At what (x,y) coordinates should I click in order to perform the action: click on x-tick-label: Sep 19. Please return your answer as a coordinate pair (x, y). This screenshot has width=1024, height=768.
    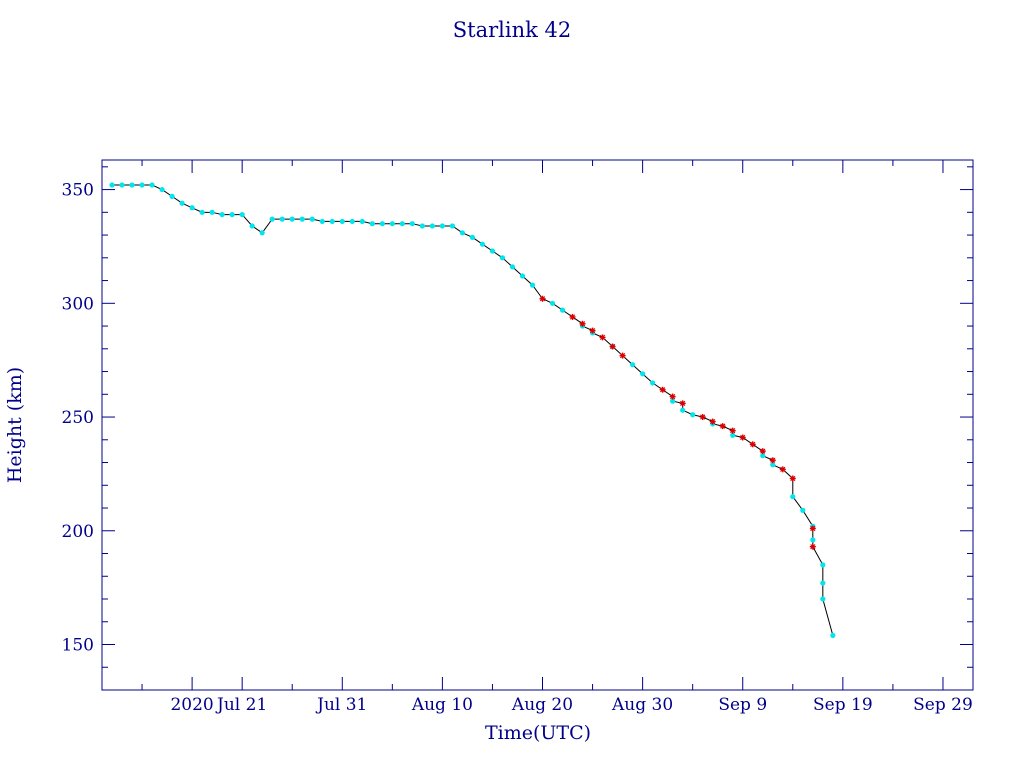
    Looking at the image, I should click on (843, 705).